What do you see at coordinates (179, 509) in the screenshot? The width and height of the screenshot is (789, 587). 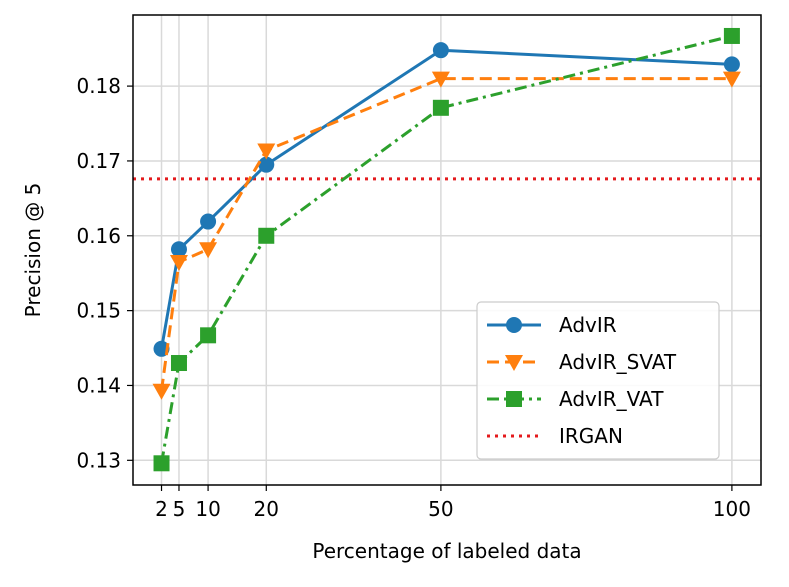 I see `x-tick-label: 5` at bounding box center [179, 509].